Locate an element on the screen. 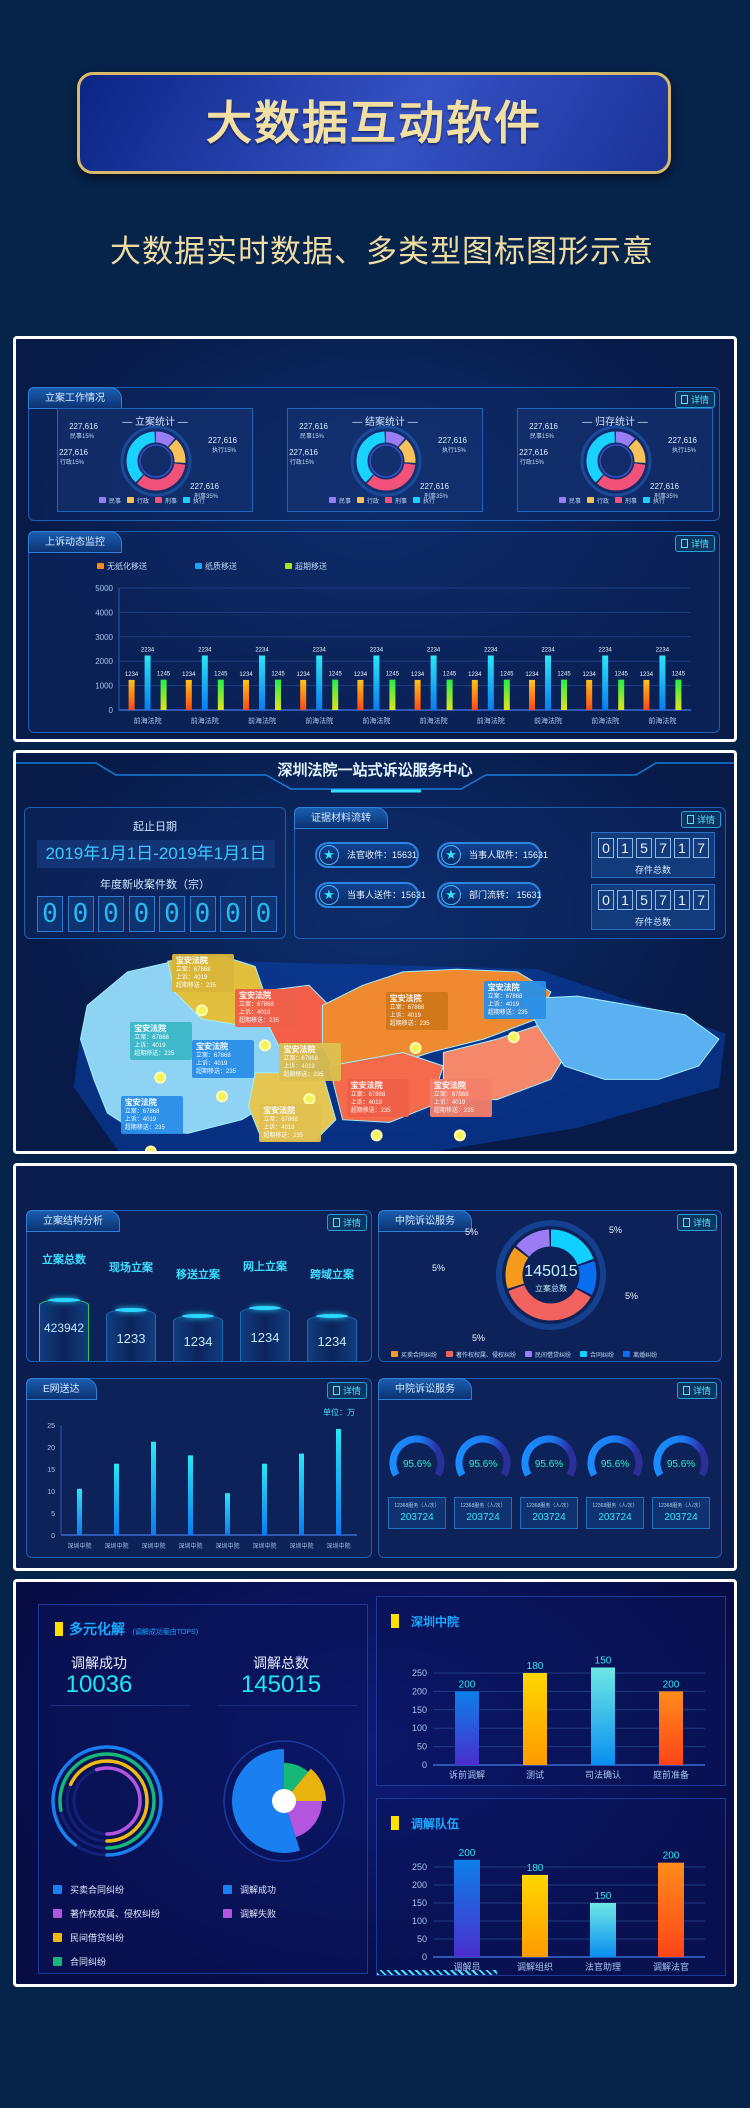 The width and height of the screenshot is (750, 2108). counter-digit: 7 is located at coordinates (663, 848).